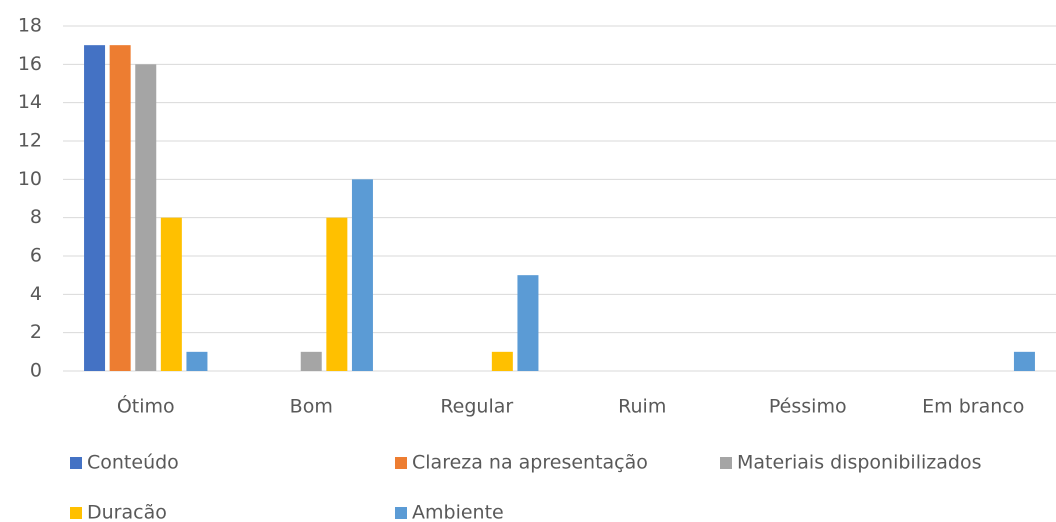 This screenshot has height=522, width=1056. Describe the element at coordinates (642, 407) in the screenshot. I see `x-tick-label: Ruim` at that location.